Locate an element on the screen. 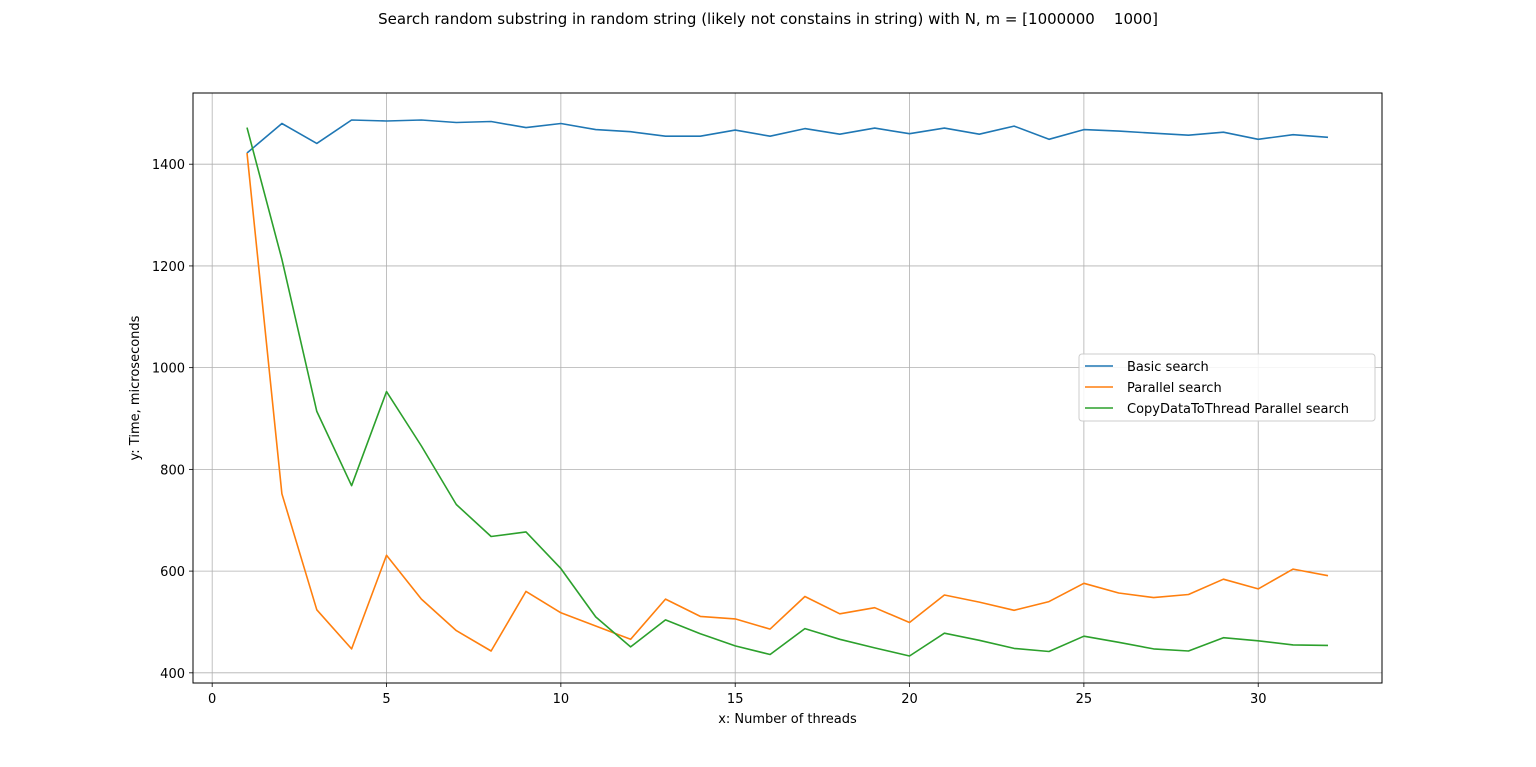  y-tick-label: 400 is located at coordinates (172, 674).